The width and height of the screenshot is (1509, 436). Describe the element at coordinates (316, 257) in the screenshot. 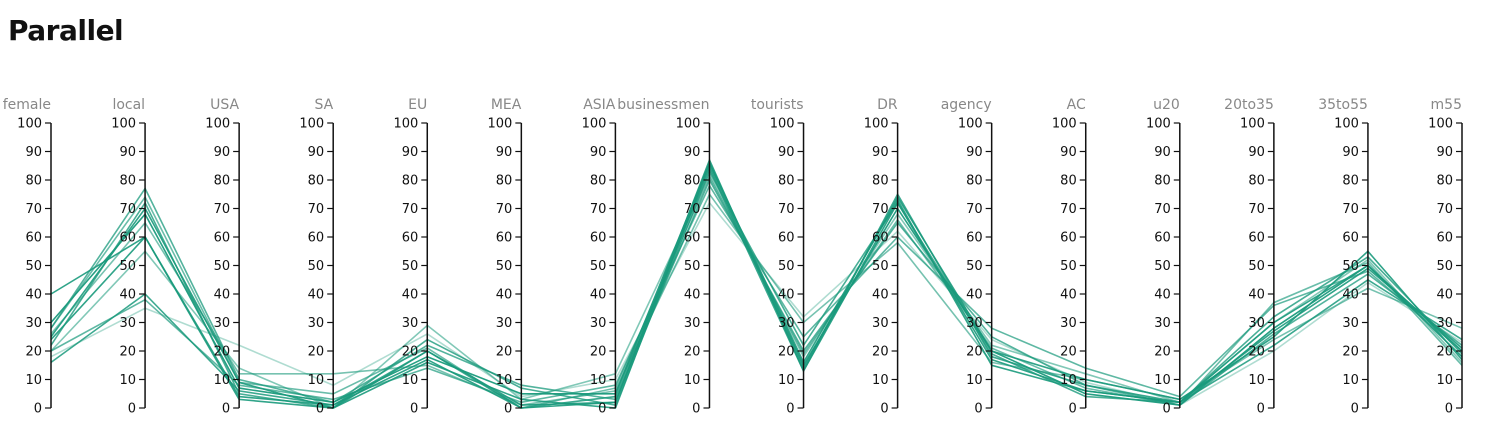

I see `axis-SA: 0 10 20 30 40 50 60 70 80 90 100 SA` at that location.